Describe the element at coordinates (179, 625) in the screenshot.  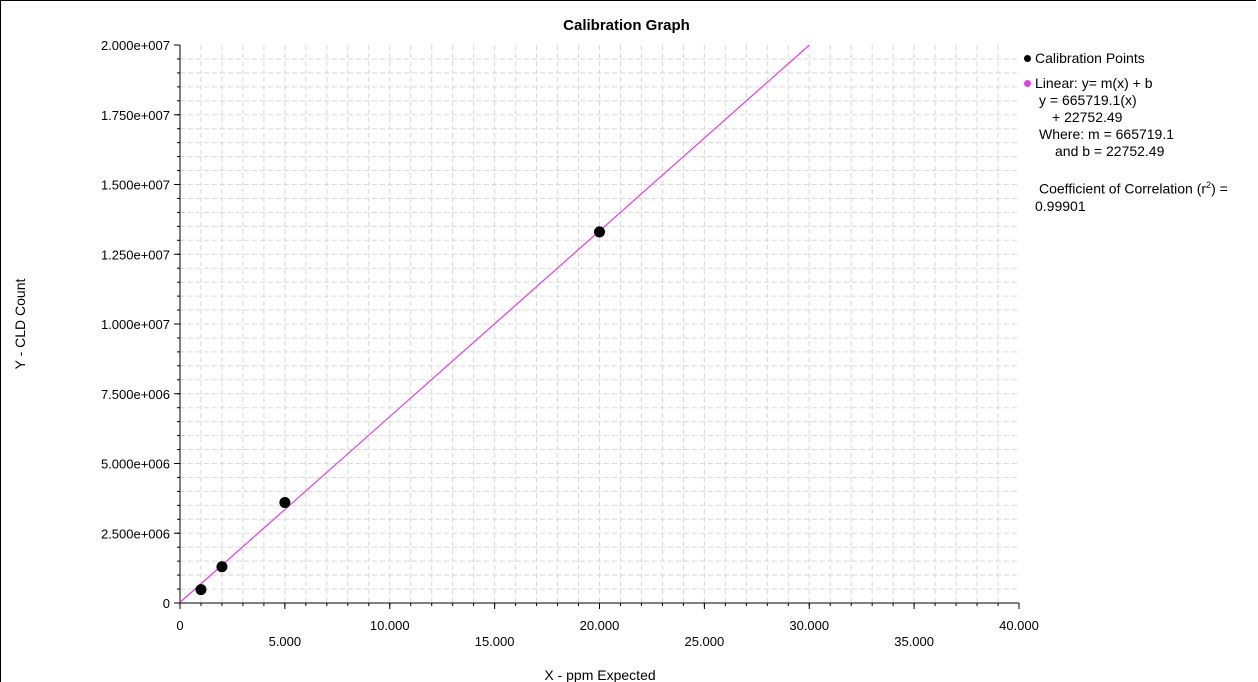
I see `x-tick-label: 0` at that location.